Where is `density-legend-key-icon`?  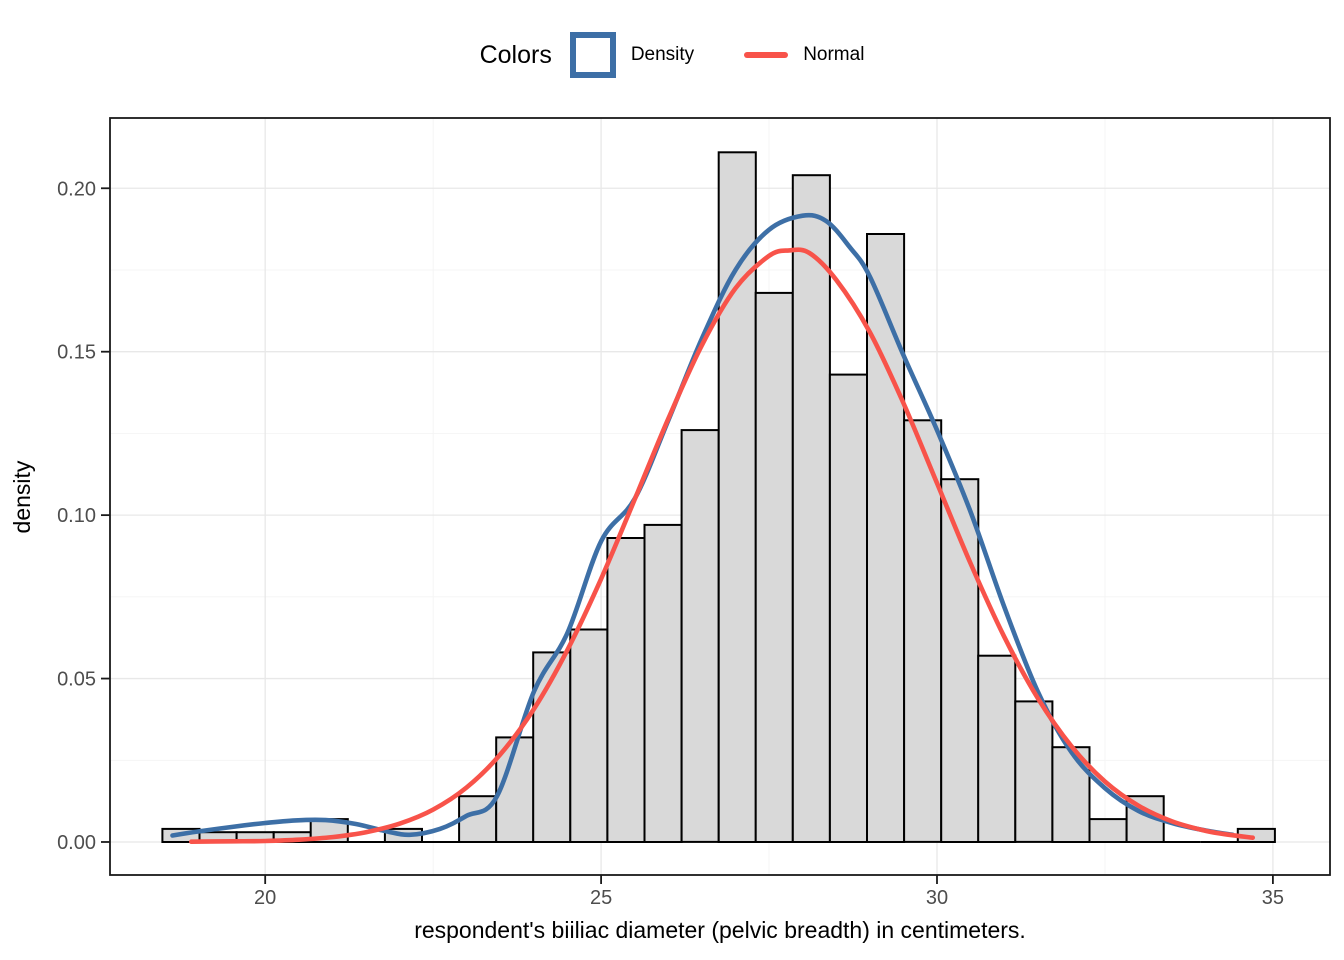 density-legend-key-icon is located at coordinates (592, 55).